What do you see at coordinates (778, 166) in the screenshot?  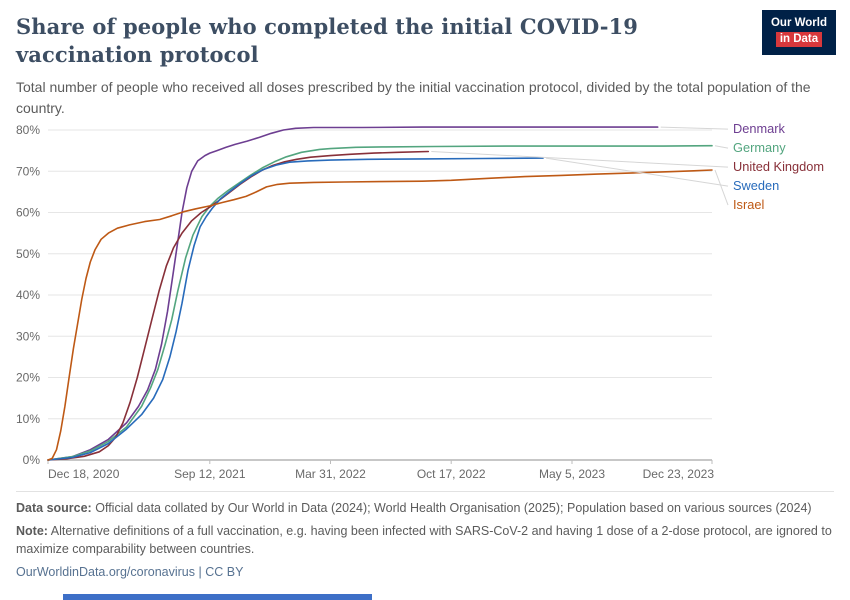 I see `legend-label-united-kingdom: United Kingdom` at bounding box center [778, 166].